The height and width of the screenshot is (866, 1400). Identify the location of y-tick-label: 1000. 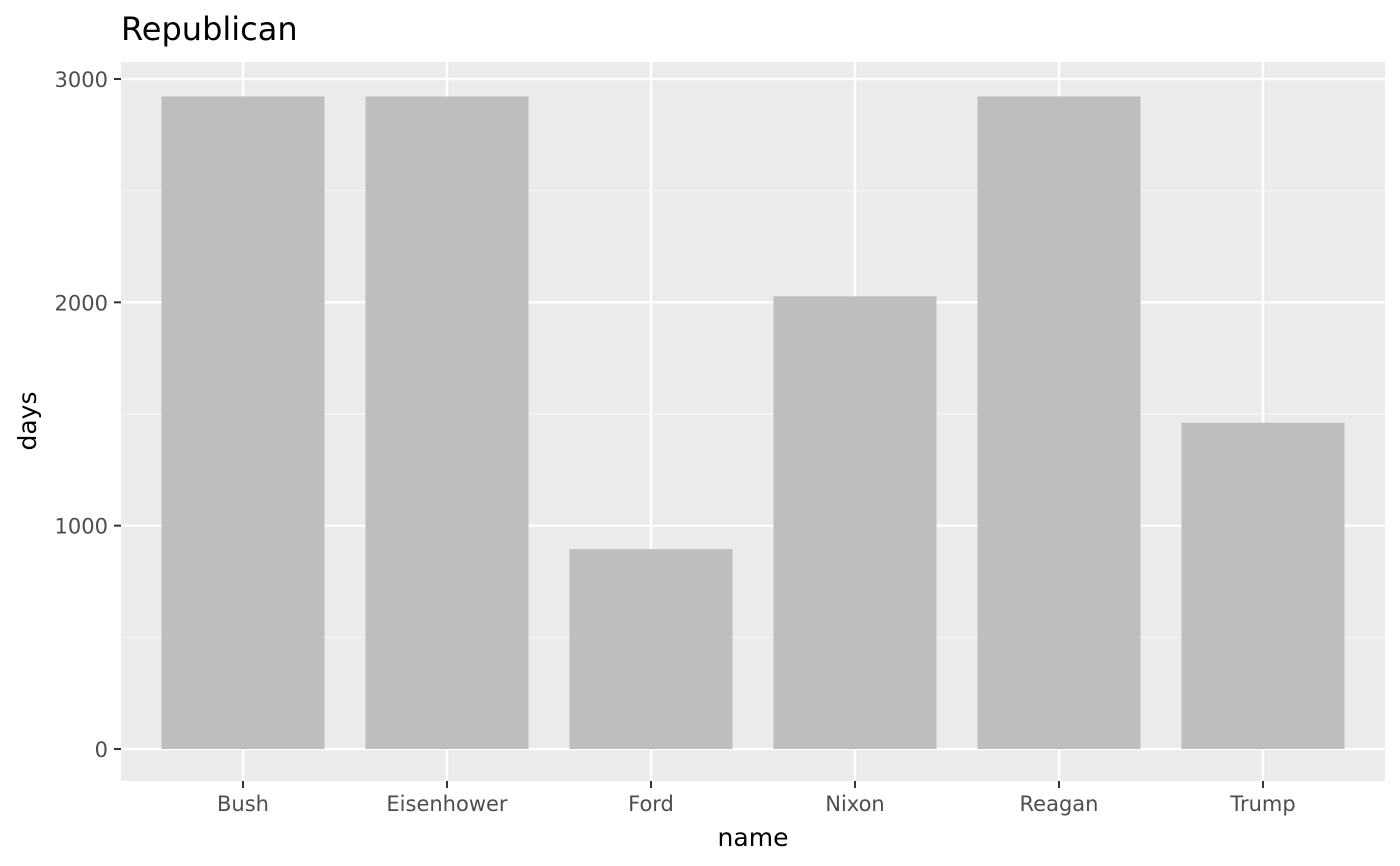
(81, 527).